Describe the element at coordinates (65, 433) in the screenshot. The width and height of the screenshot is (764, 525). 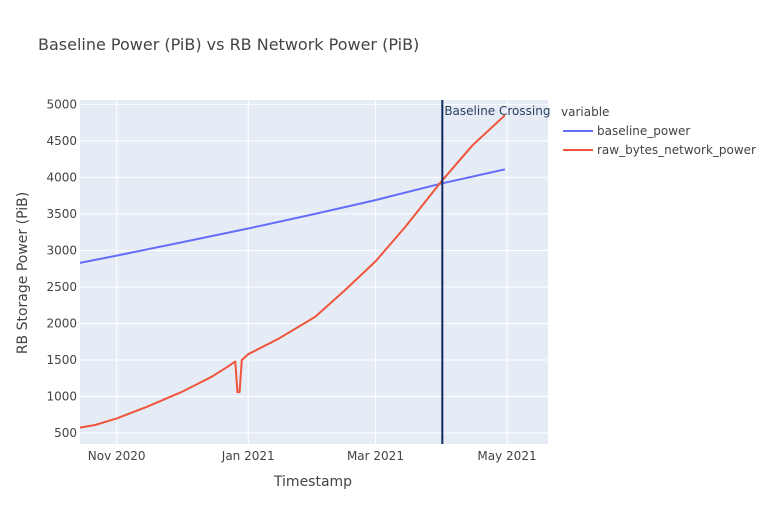
I see `y-tick-label: 500` at that location.